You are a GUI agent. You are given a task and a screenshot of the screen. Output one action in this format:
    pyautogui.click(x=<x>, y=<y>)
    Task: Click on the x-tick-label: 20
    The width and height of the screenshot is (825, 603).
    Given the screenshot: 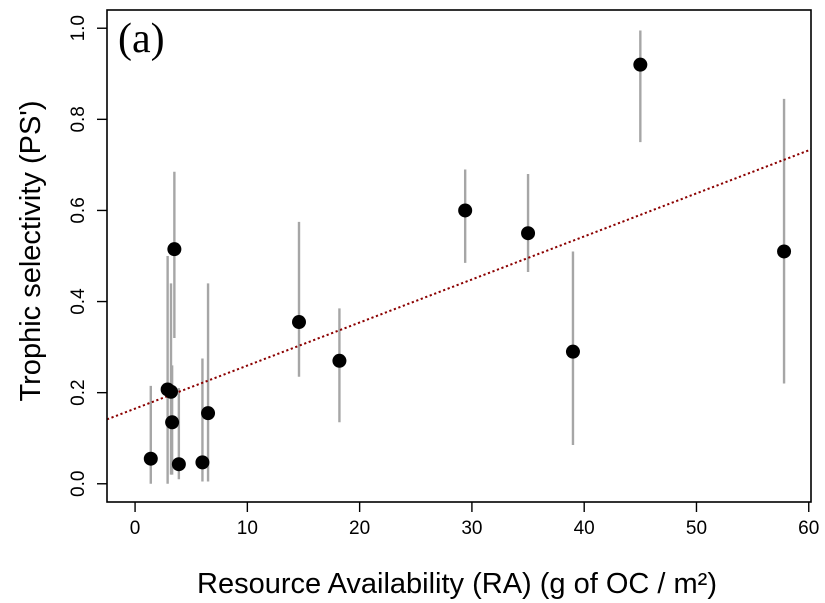 What is the action you would take?
    pyautogui.click(x=359, y=528)
    